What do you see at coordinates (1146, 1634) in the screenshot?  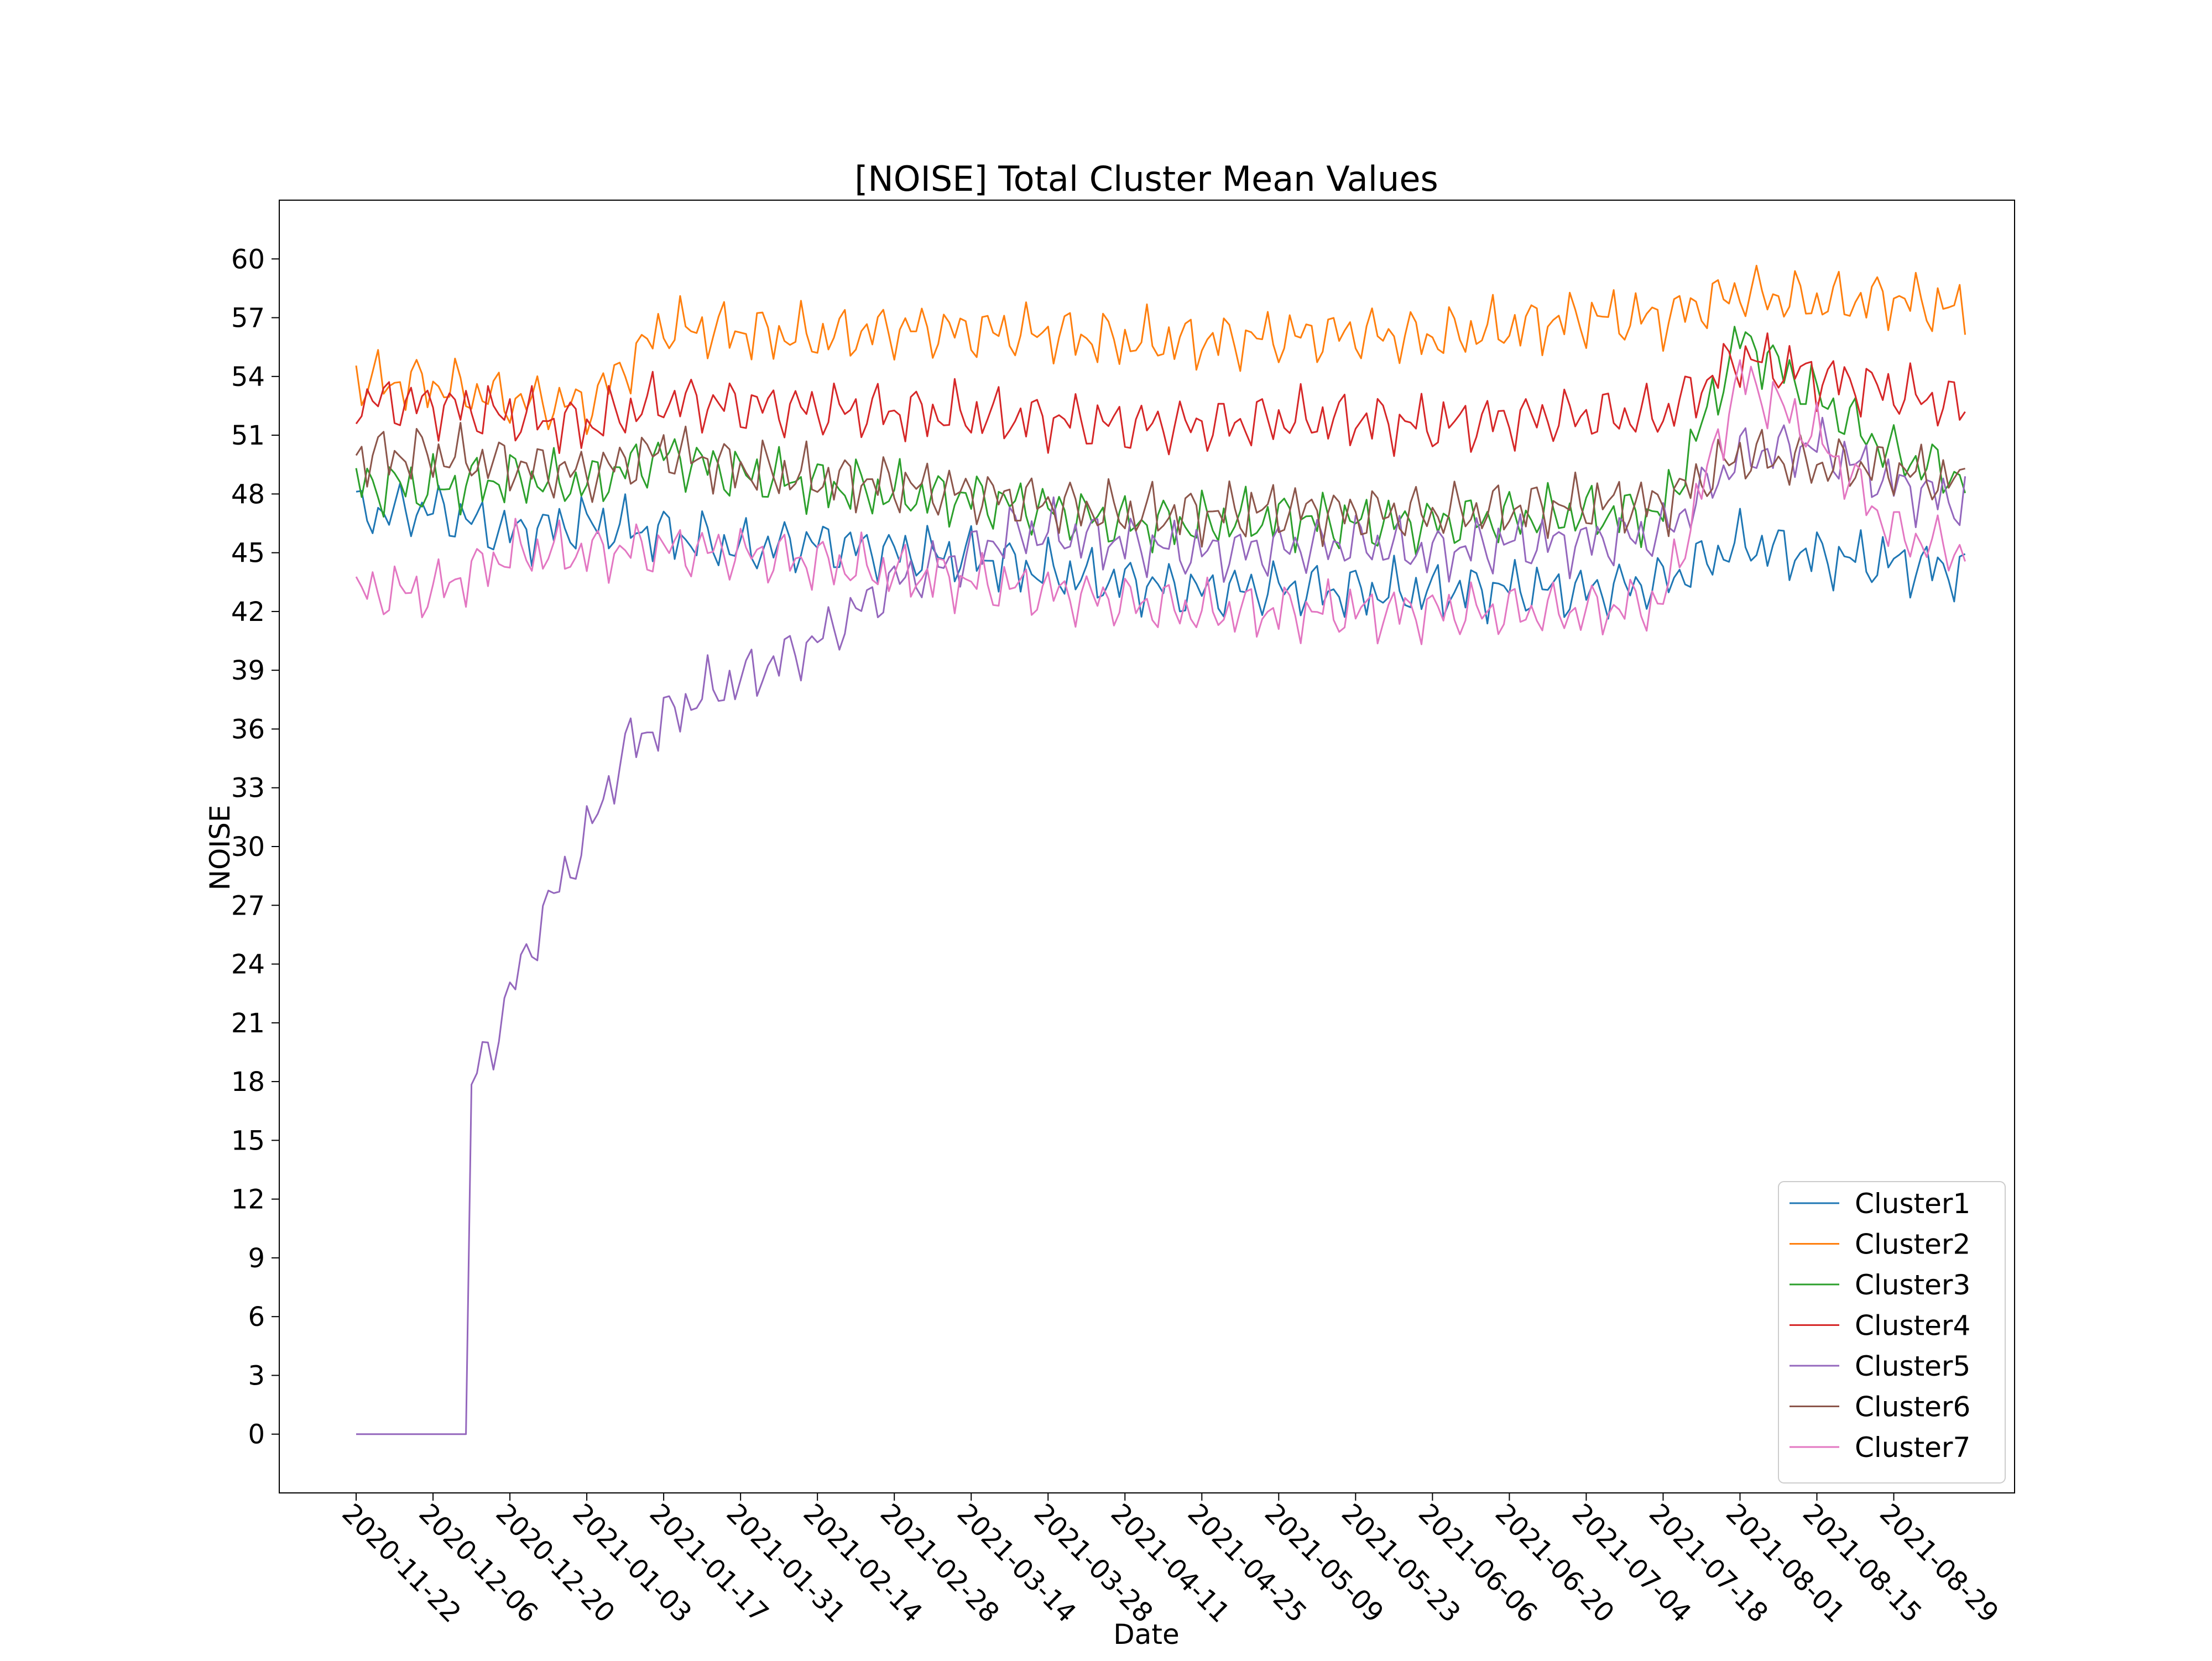 I see `x-axis-label: Date` at bounding box center [1146, 1634].